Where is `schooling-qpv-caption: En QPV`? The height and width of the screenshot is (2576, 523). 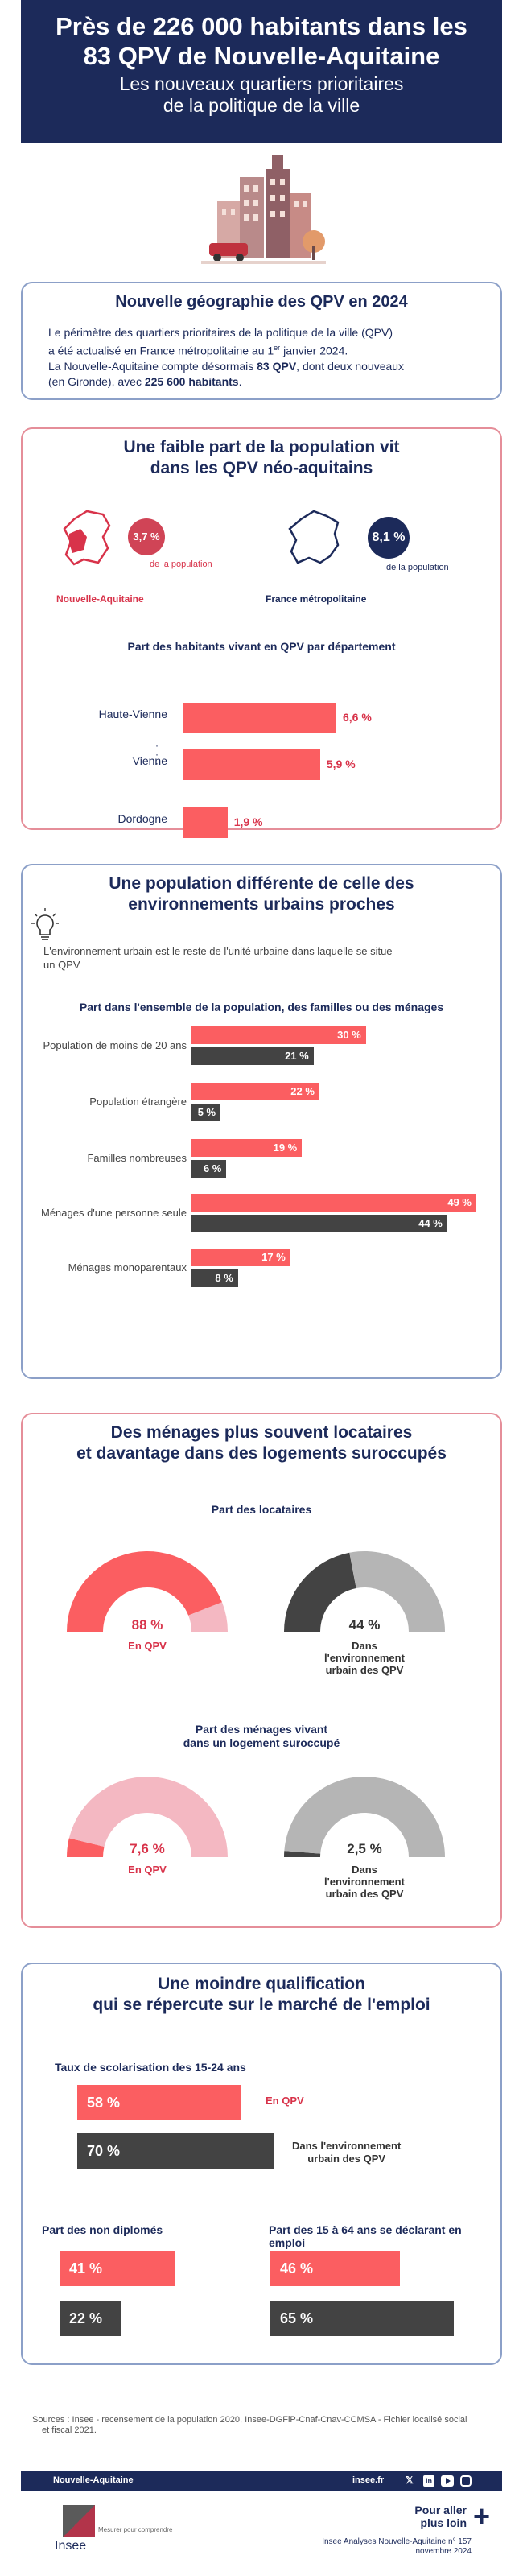
schooling-qpv-caption: En QPV is located at coordinates (285, 2101).